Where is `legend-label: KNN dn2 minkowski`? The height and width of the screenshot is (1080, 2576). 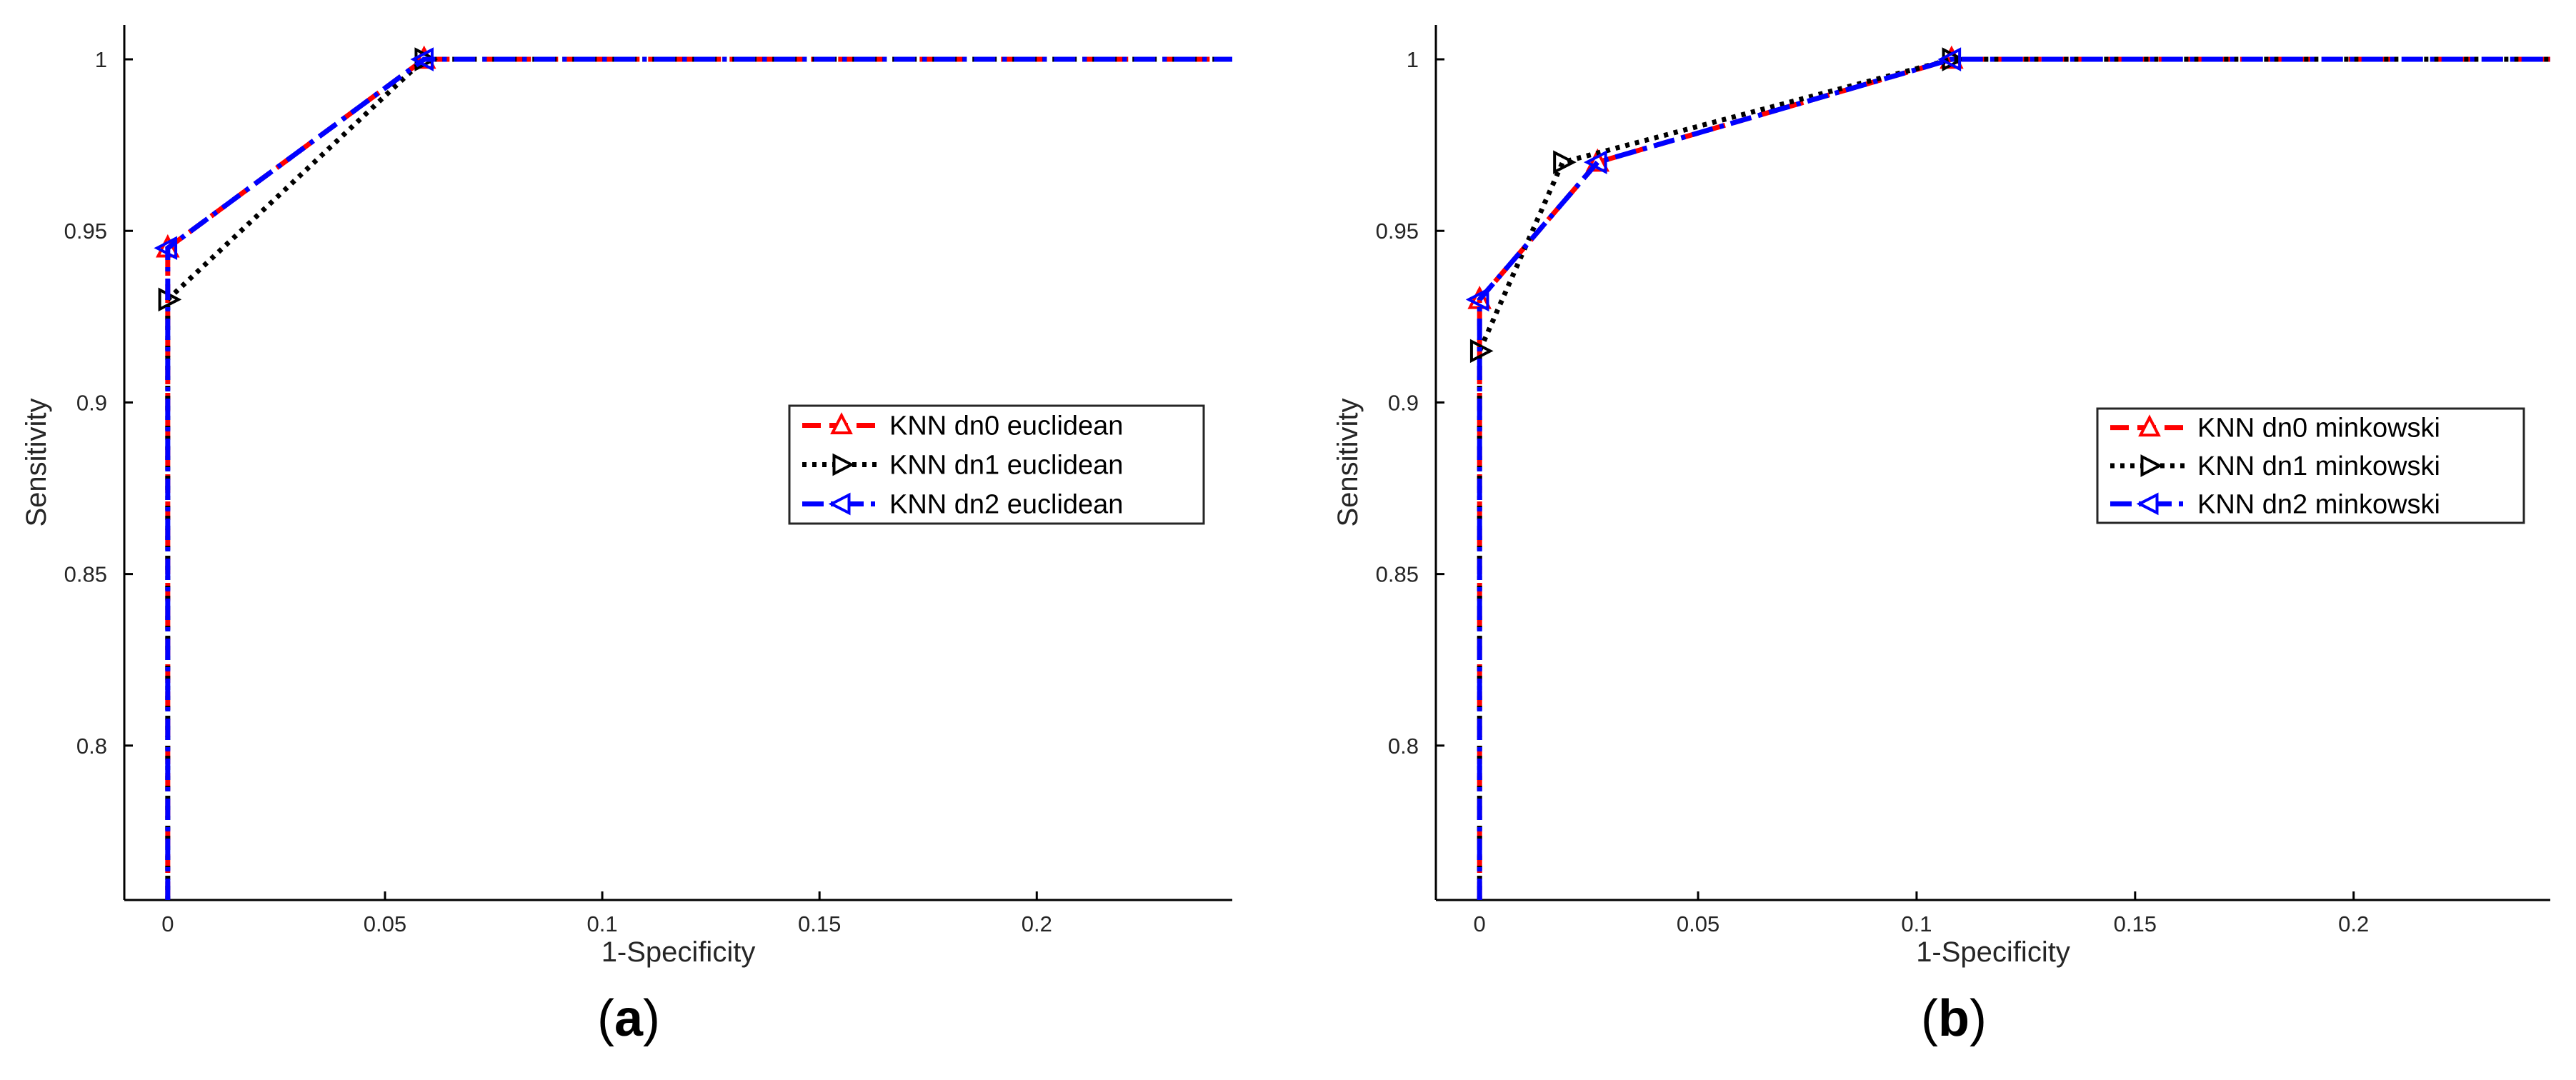
legend-label: KNN dn2 minkowski is located at coordinates (2318, 504).